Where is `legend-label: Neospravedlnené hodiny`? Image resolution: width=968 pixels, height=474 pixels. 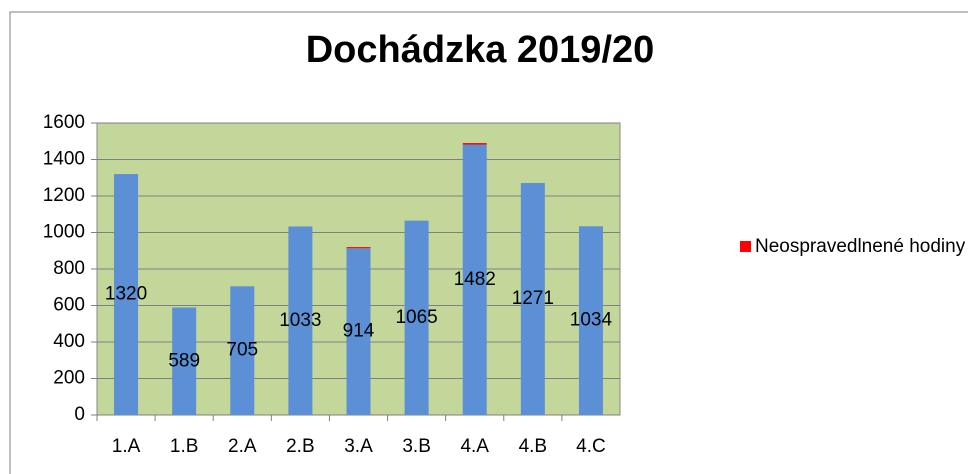 legend-label: Neospravedlnené hodiny is located at coordinates (860, 246).